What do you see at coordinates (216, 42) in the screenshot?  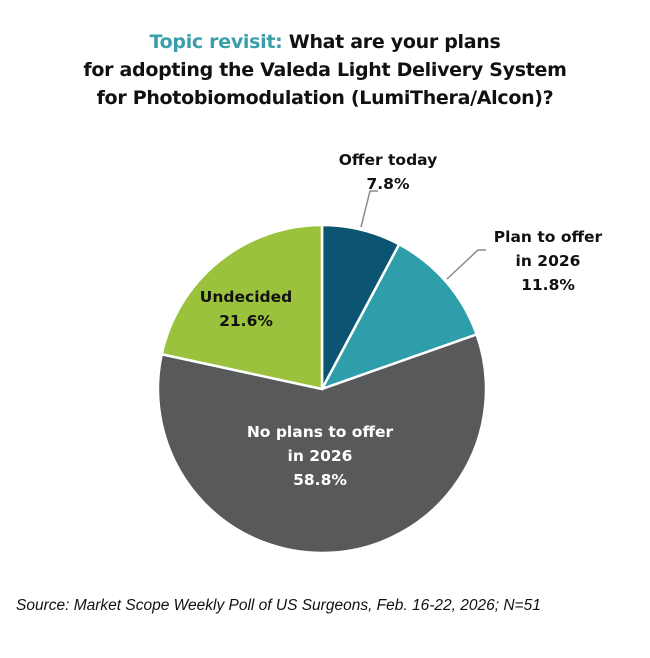 I see `title-highlight: Topic revisit:` at bounding box center [216, 42].